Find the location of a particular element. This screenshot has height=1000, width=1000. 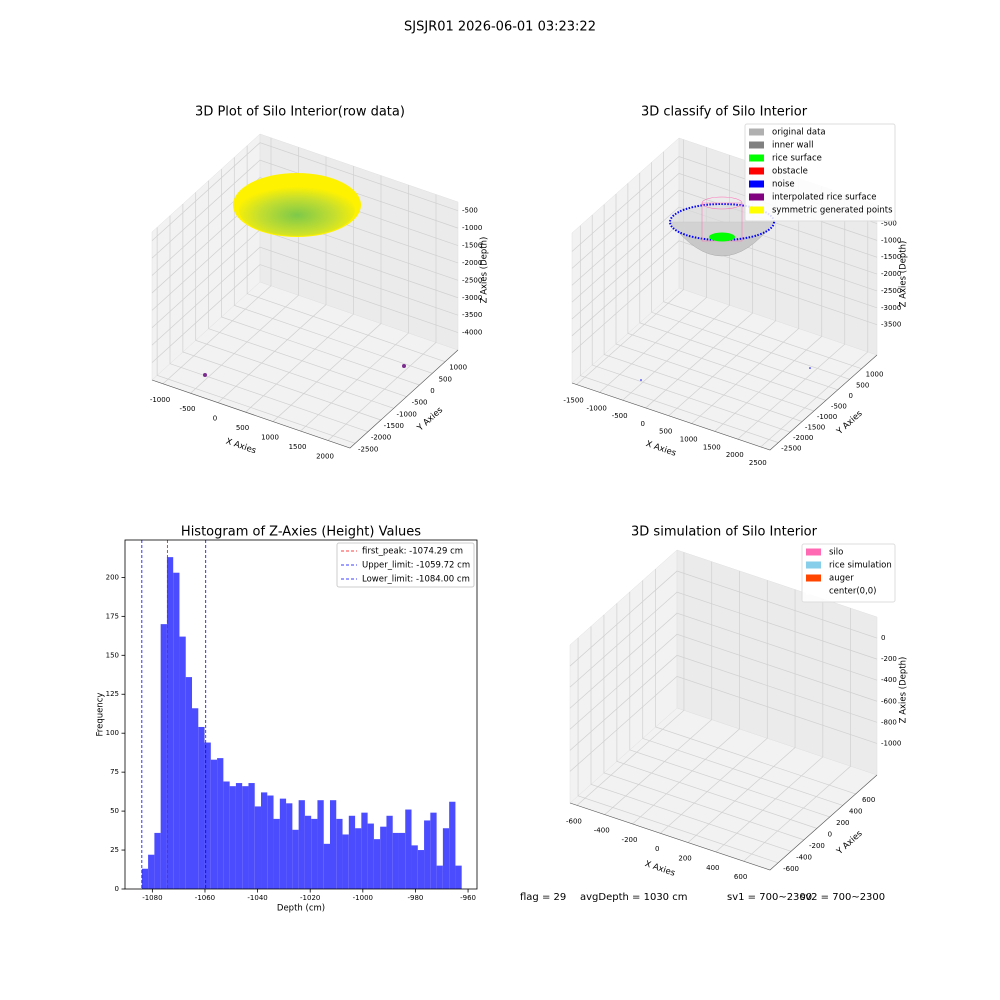

z-tick-label: -200 is located at coordinates (889, 659).